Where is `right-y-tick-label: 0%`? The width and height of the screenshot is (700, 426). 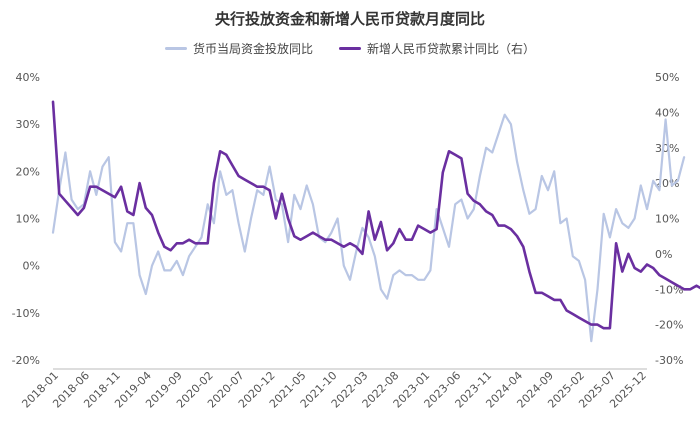
right-y-tick-label: 0% is located at coordinates (663, 254).